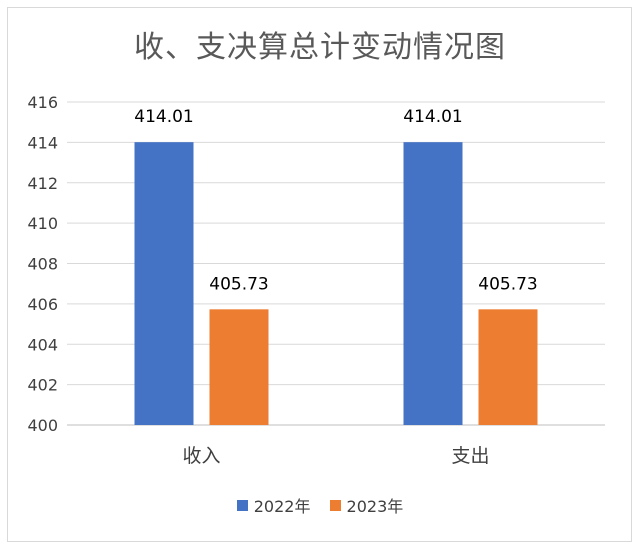 This screenshot has height=551, width=640. Describe the element at coordinates (42, 102) in the screenshot. I see `y-tick-label-416: 416` at that location.